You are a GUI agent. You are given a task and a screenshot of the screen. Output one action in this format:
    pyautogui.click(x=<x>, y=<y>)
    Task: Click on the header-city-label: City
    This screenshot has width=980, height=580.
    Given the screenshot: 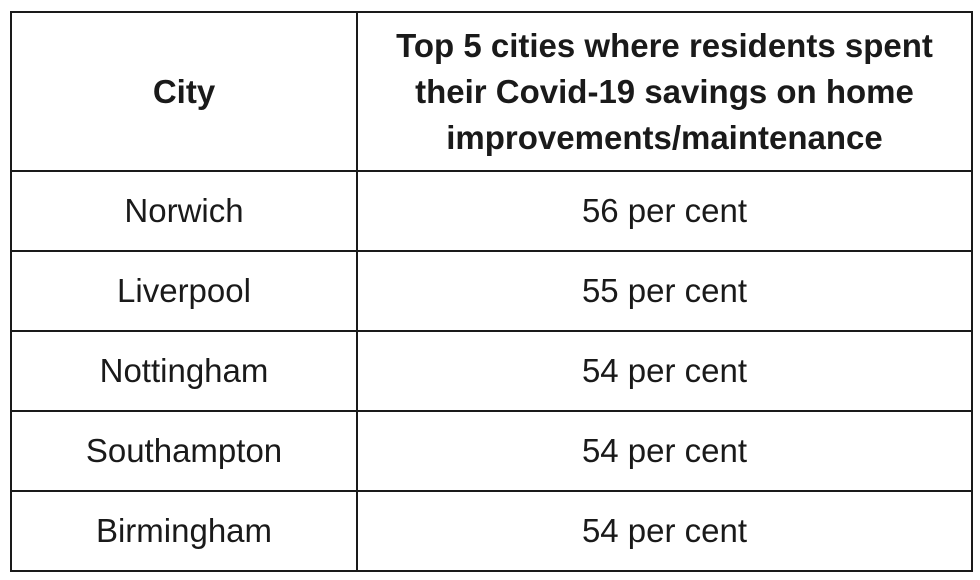 What is the action you would take?
    pyautogui.click(x=184, y=91)
    